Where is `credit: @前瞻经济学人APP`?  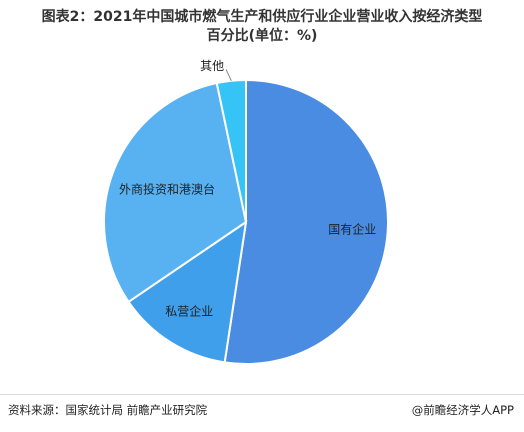 credit: @前瞻经济学人APP is located at coordinates (462, 410).